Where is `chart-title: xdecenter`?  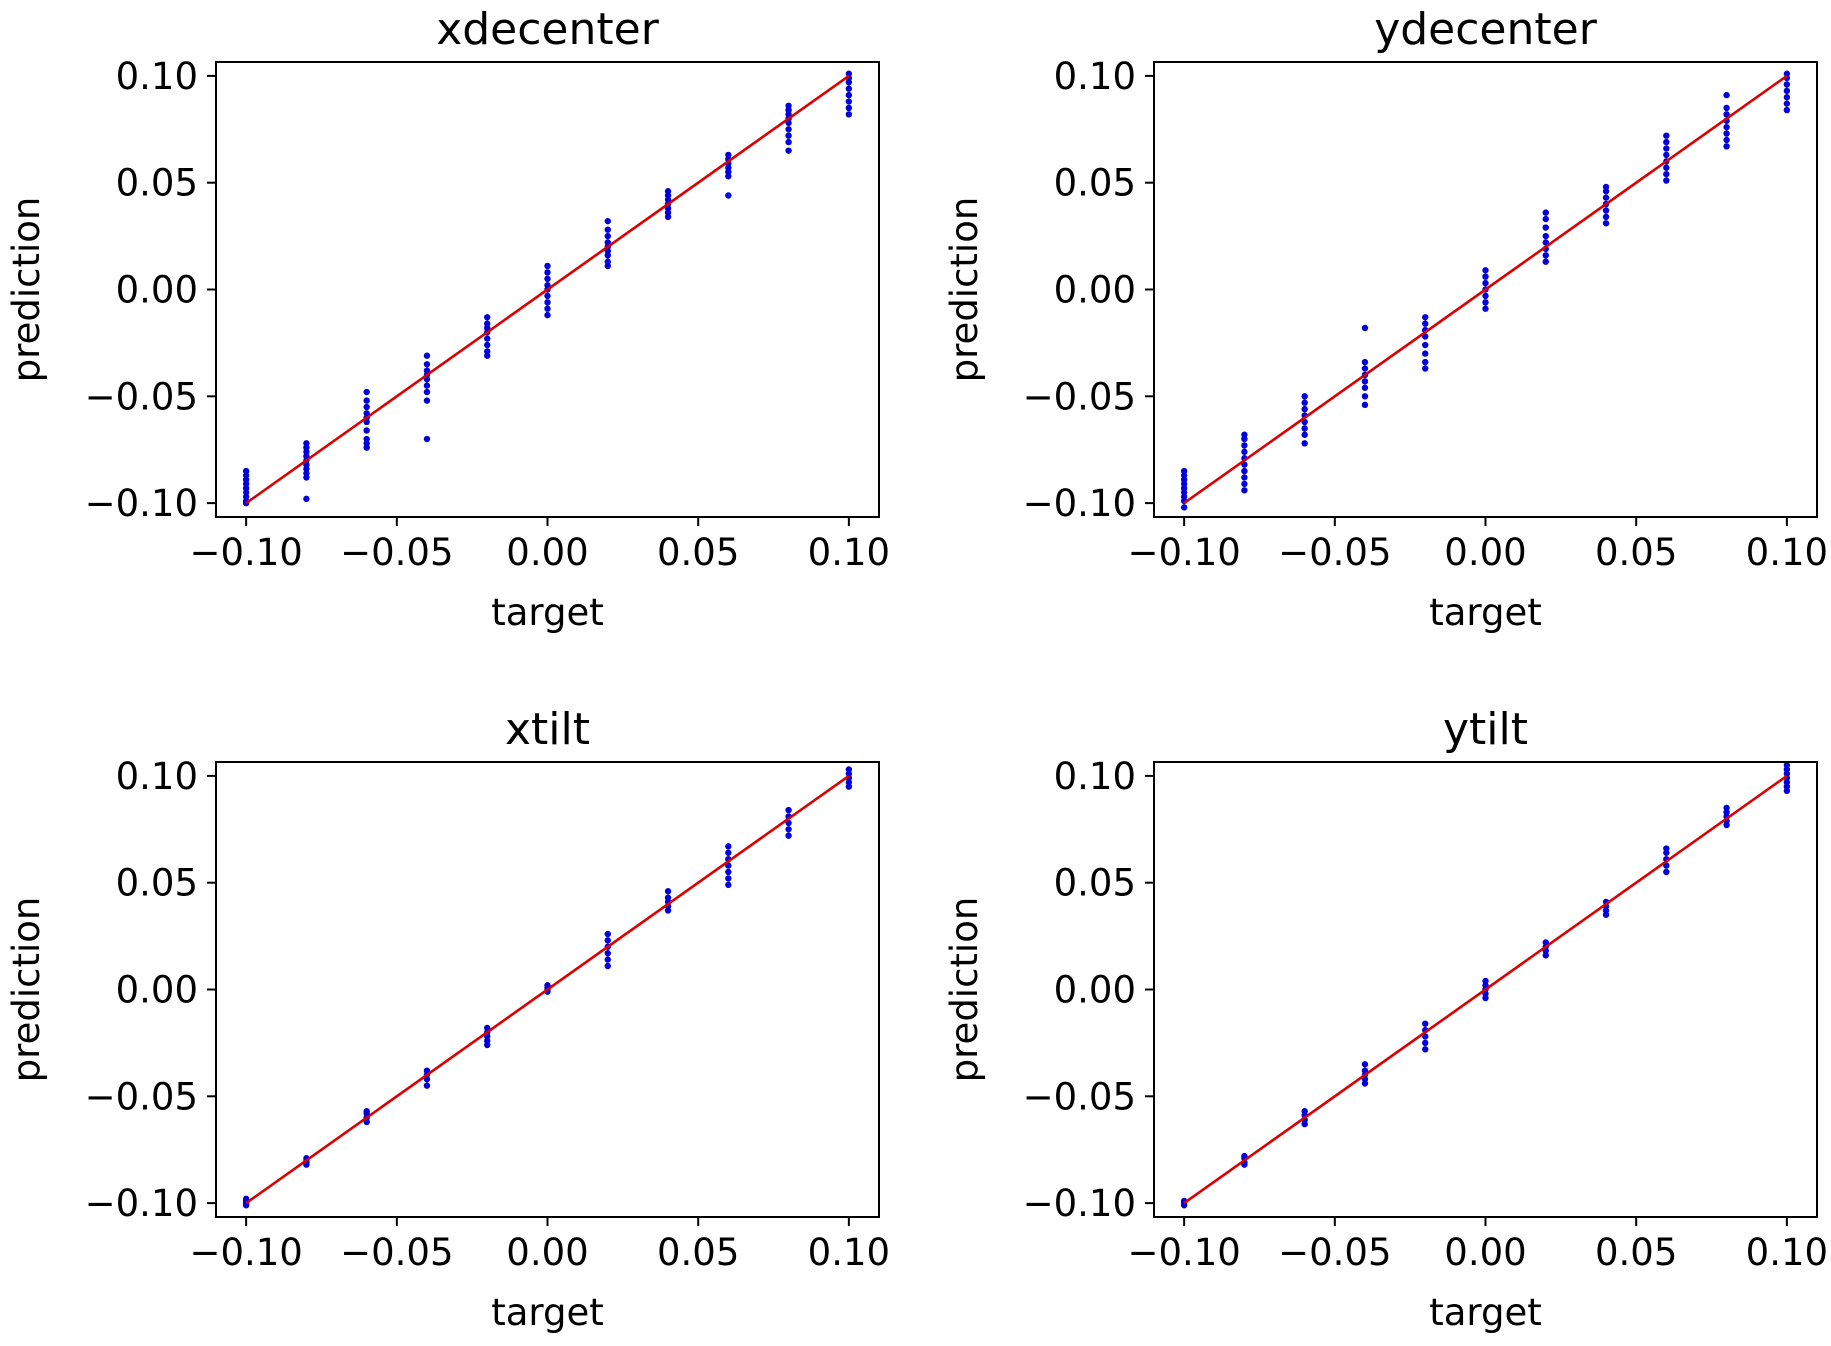 chart-title: xdecenter is located at coordinates (548, 29).